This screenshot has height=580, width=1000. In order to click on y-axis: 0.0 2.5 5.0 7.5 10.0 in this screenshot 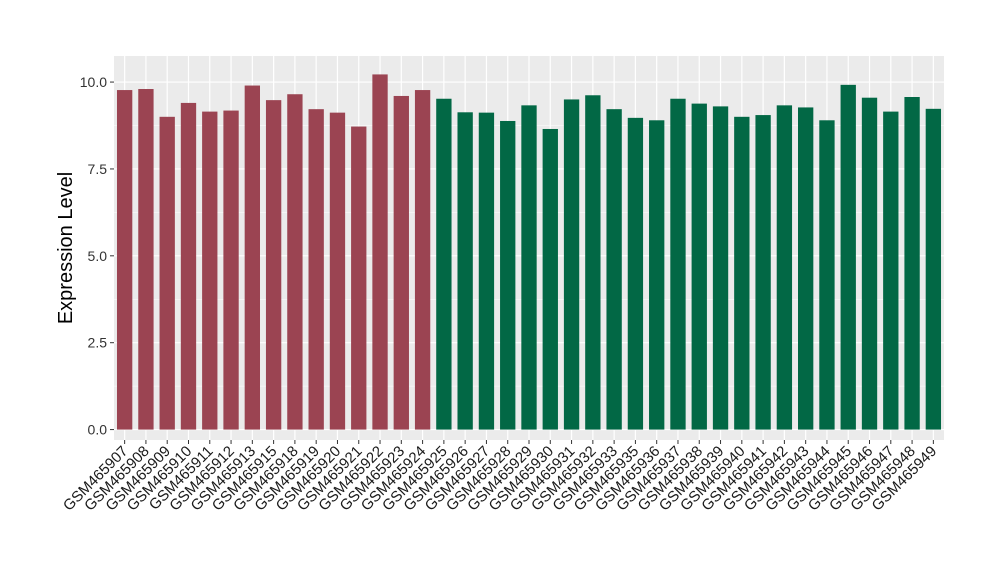, I will do `click(97, 256)`.